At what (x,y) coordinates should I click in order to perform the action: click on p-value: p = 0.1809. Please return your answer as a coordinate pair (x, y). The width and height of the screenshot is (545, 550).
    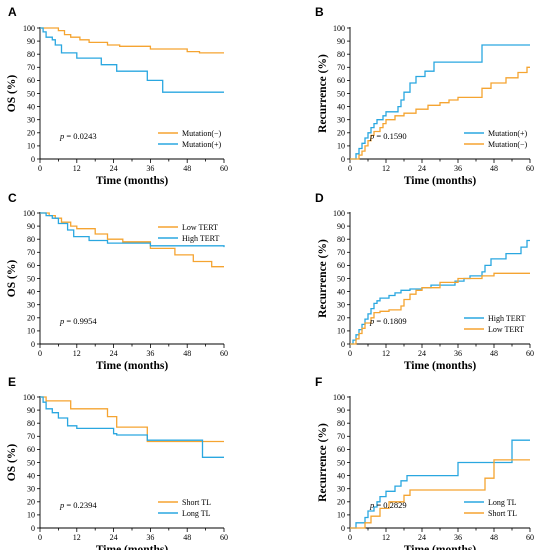
    Looking at the image, I should click on (388, 321).